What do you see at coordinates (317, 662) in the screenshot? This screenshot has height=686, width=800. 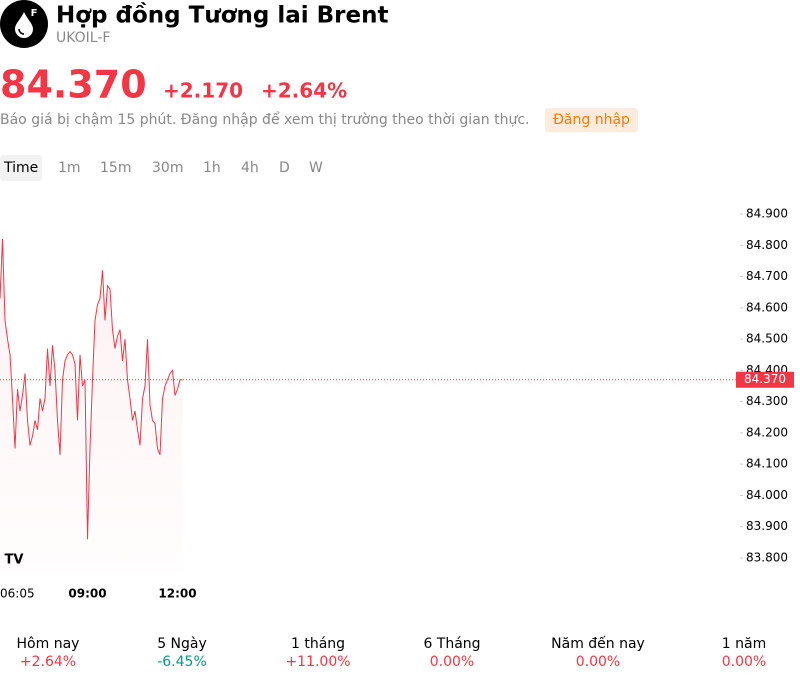 I see `perf-value: +11.00%` at bounding box center [317, 662].